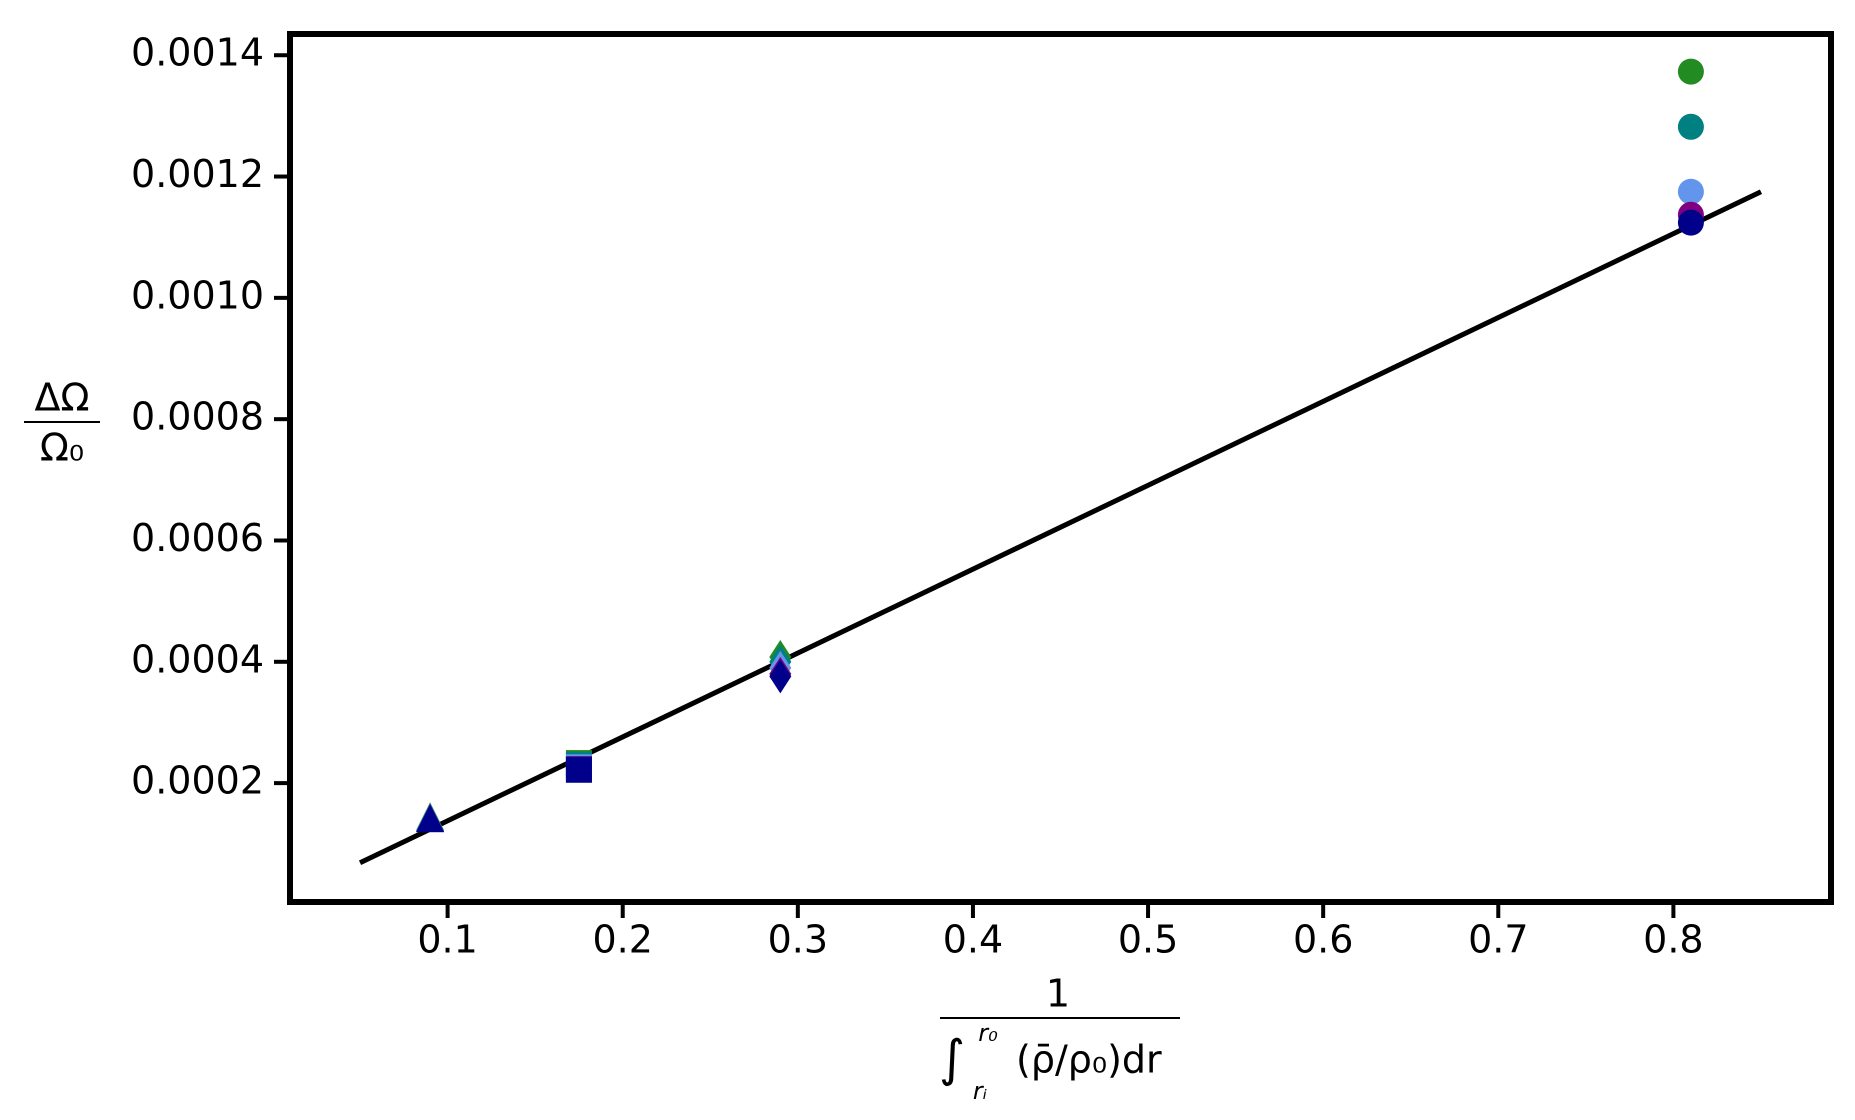 Image resolution: width=1855 pixels, height=1120 pixels. What do you see at coordinates (1323, 940) in the screenshot?
I see `x-tick-label: 0.6` at bounding box center [1323, 940].